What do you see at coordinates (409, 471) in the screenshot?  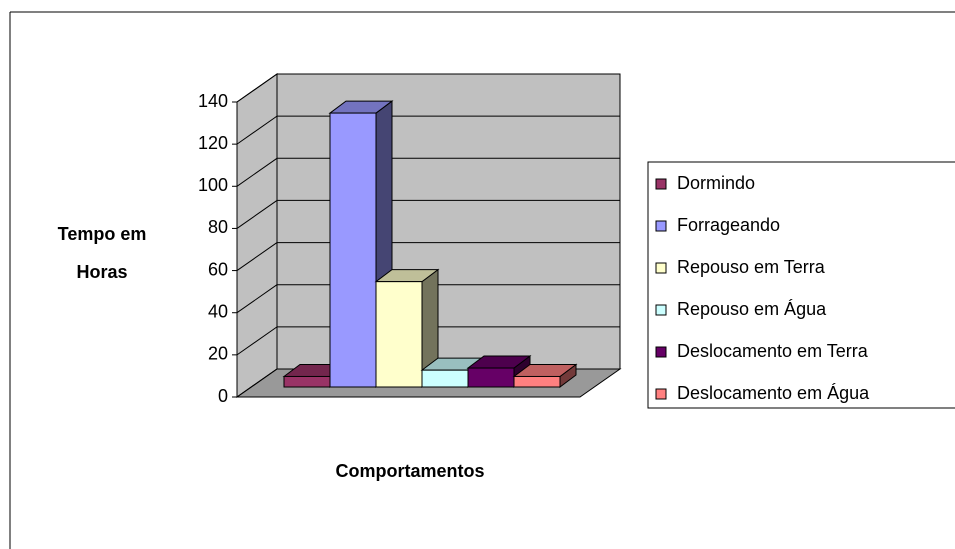 I see `x-axis-title: Comportamentos` at bounding box center [409, 471].